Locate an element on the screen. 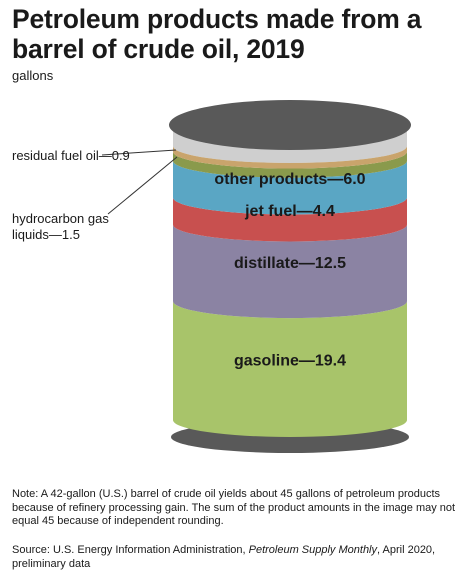 The width and height of the screenshot is (471, 582). segment-other-products is located at coordinates (290, 187).